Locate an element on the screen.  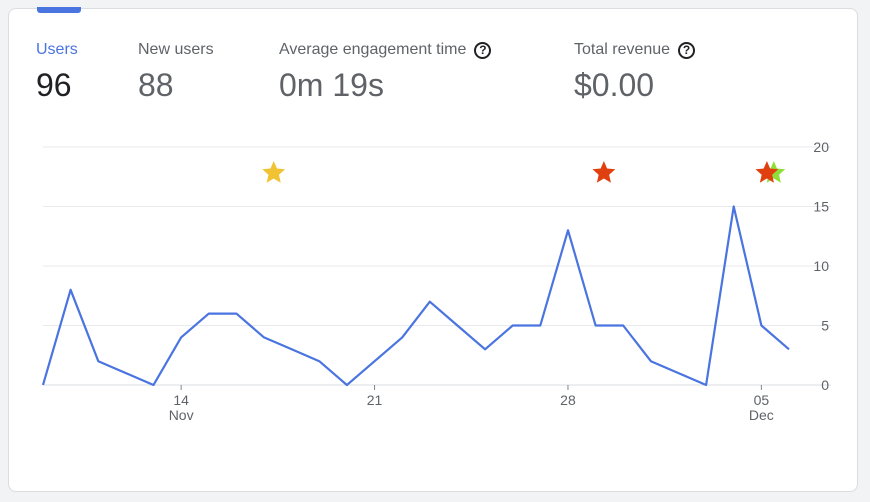
metric-total-revenue-value: $0.00 is located at coordinates (614, 85).